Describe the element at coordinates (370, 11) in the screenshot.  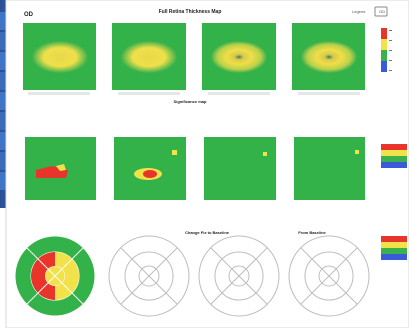
I see `top-right-controls: Legend OD` at that location.